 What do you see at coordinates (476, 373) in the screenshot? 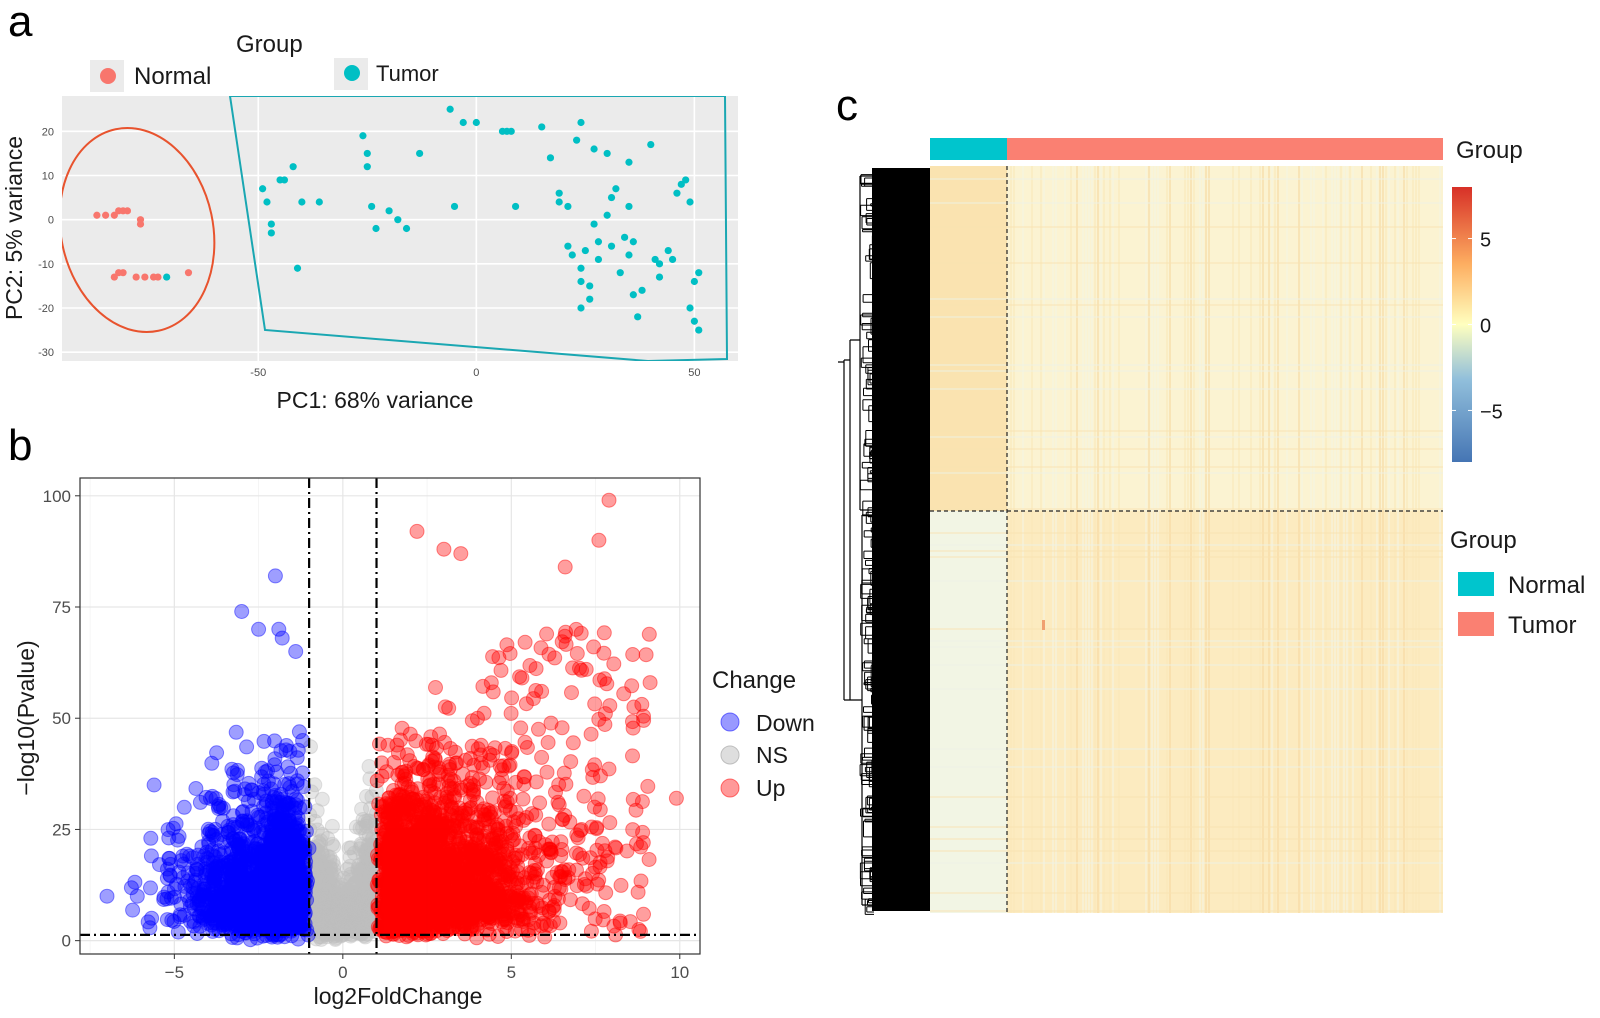
I see `a-xtick-label: 0` at bounding box center [476, 373].